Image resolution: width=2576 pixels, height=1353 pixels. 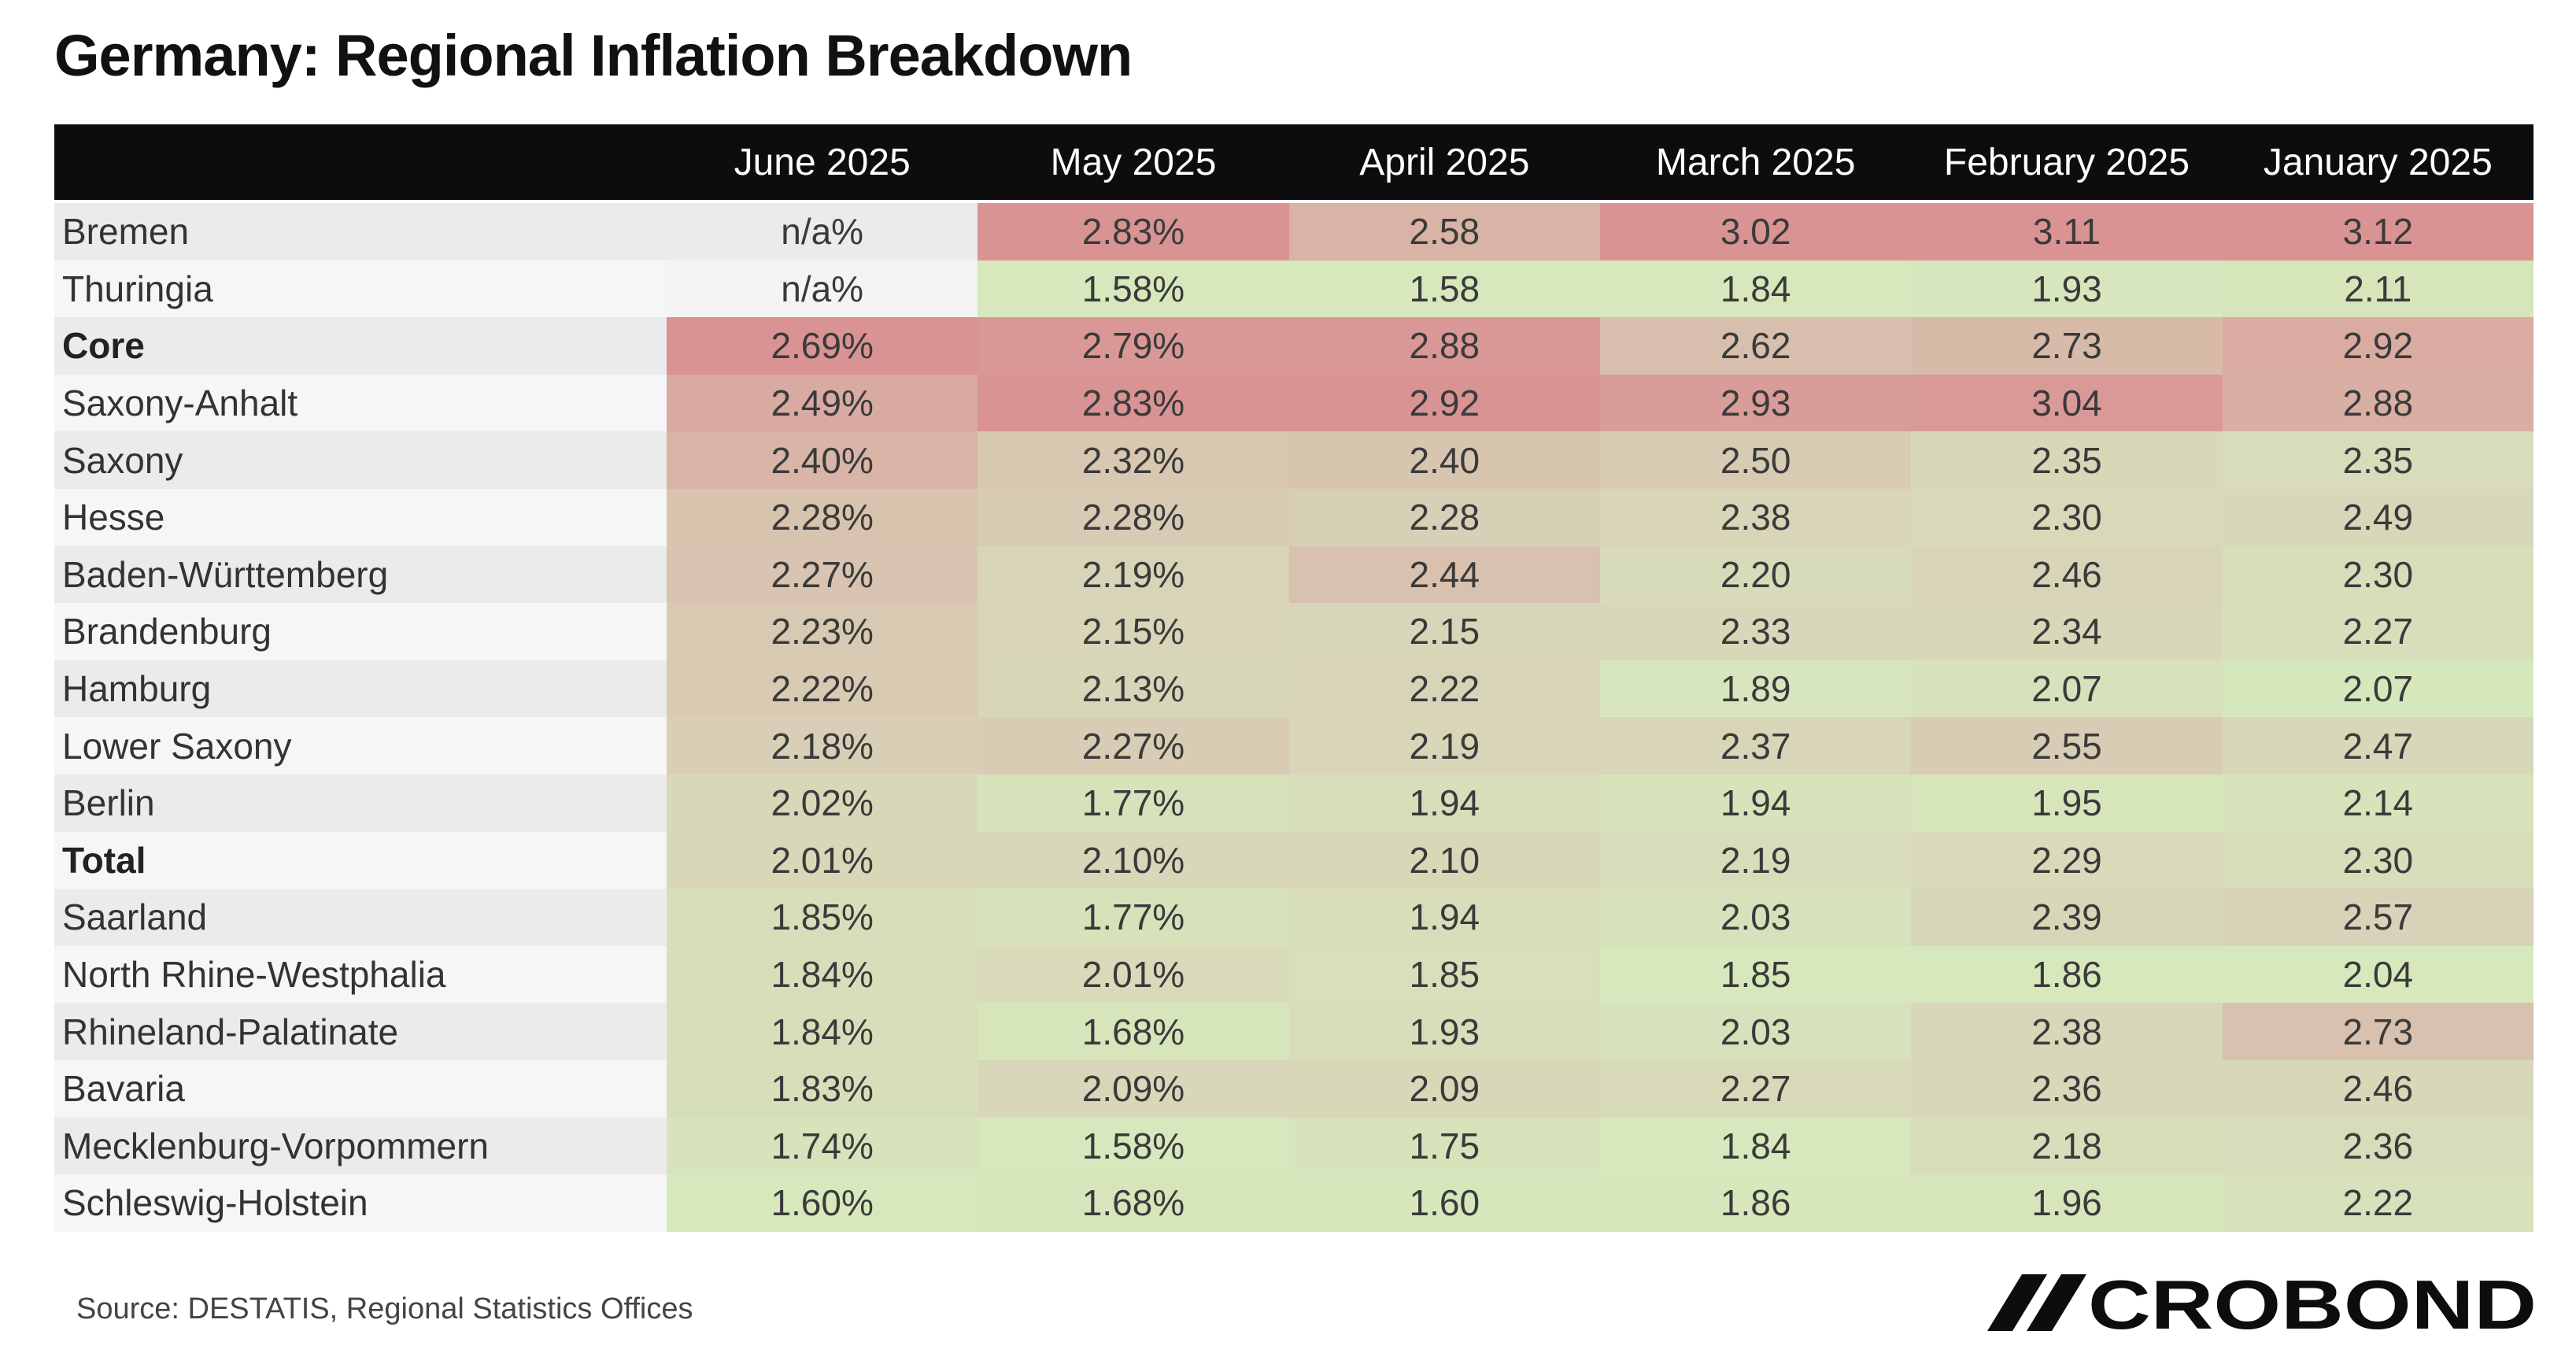 What do you see at coordinates (1755, 163) in the screenshot?
I see `column-header: March 2025` at bounding box center [1755, 163].